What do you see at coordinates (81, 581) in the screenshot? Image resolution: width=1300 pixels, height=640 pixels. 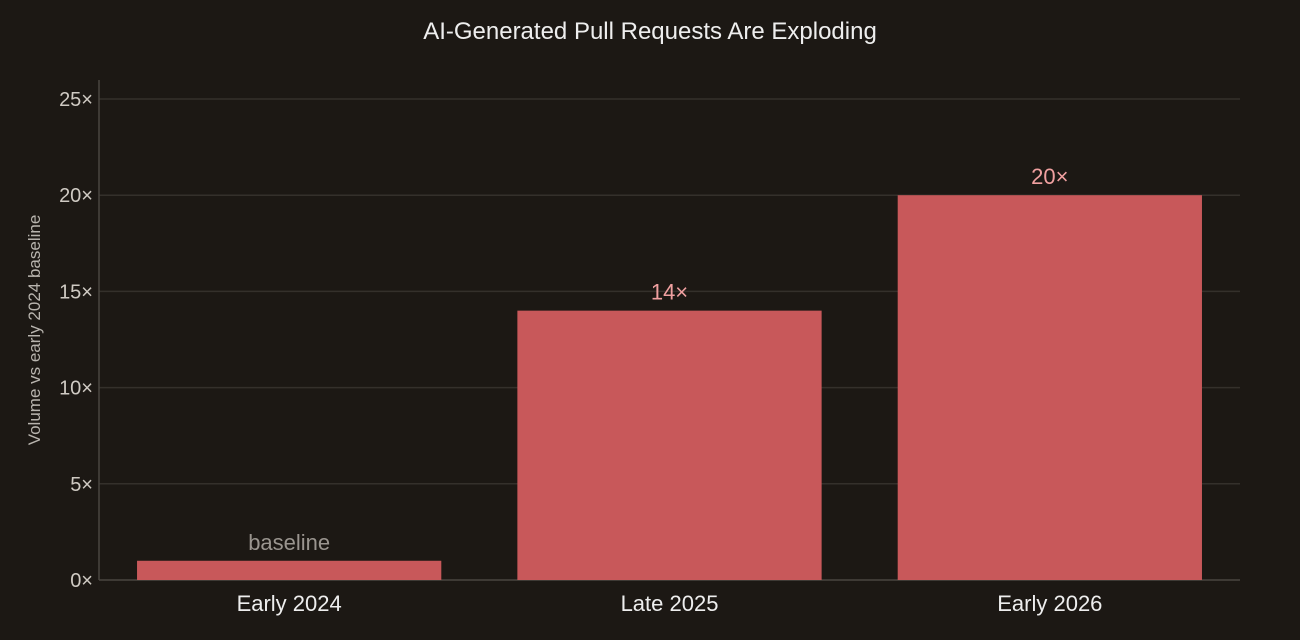 I see `y-tick-label: 0×` at bounding box center [81, 581].